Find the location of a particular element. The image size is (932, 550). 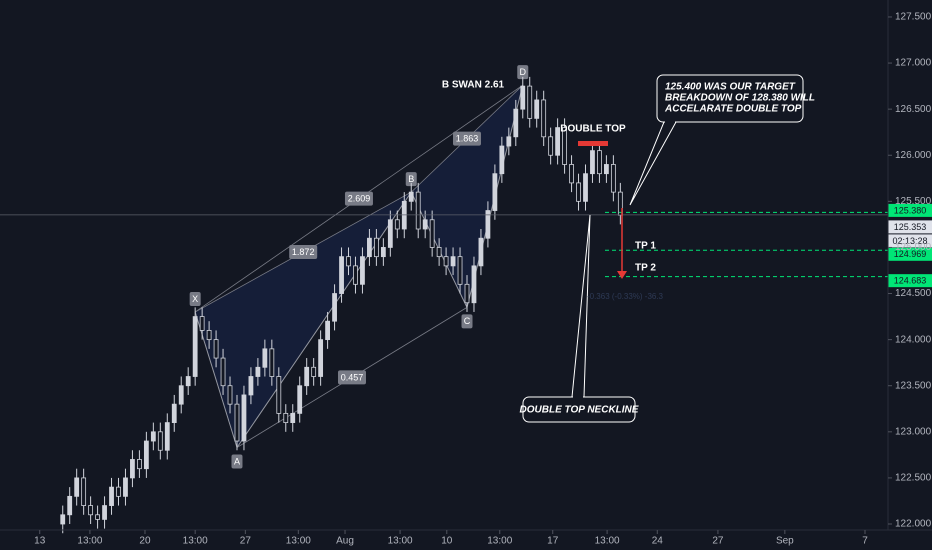

double-top-label: DOUBLE TOP is located at coordinates (593, 129).